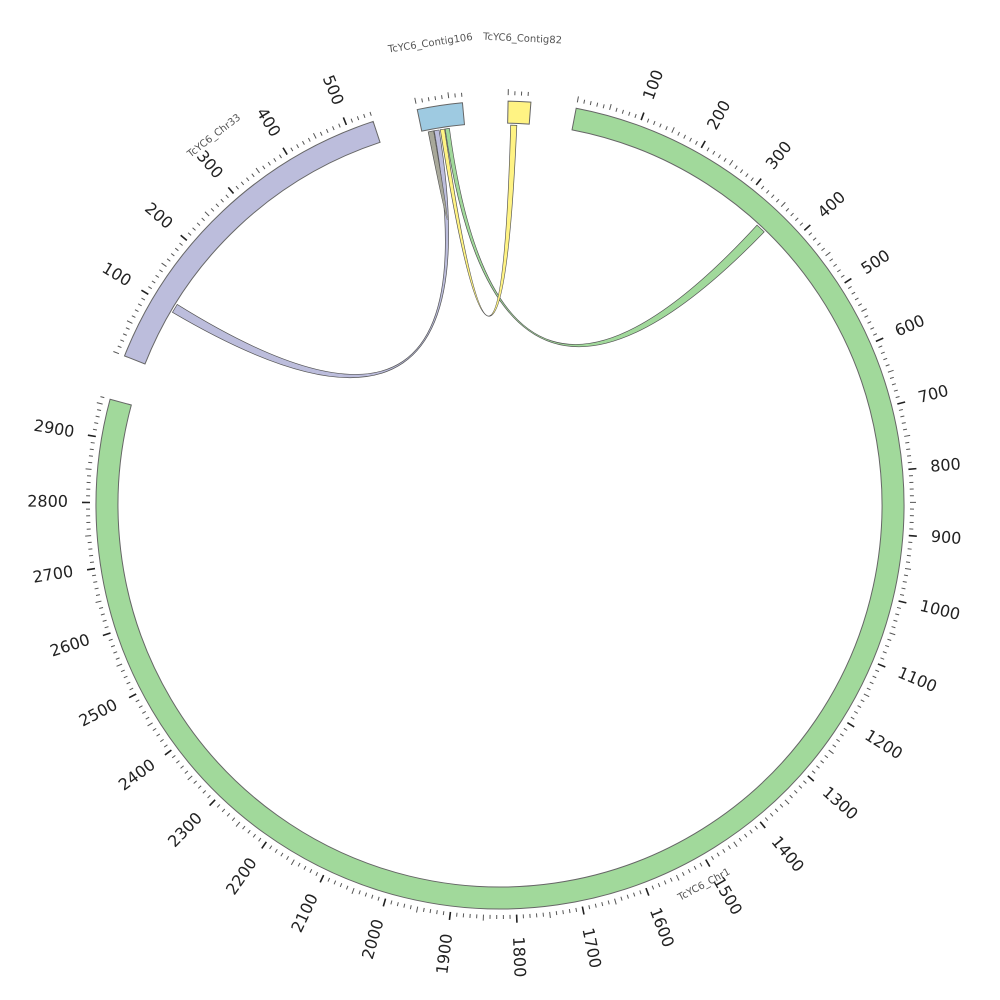 This screenshot has width=1000, height=1000. What do you see at coordinates (373, 939) in the screenshot?
I see `tick-label: 2000` at bounding box center [373, 939].